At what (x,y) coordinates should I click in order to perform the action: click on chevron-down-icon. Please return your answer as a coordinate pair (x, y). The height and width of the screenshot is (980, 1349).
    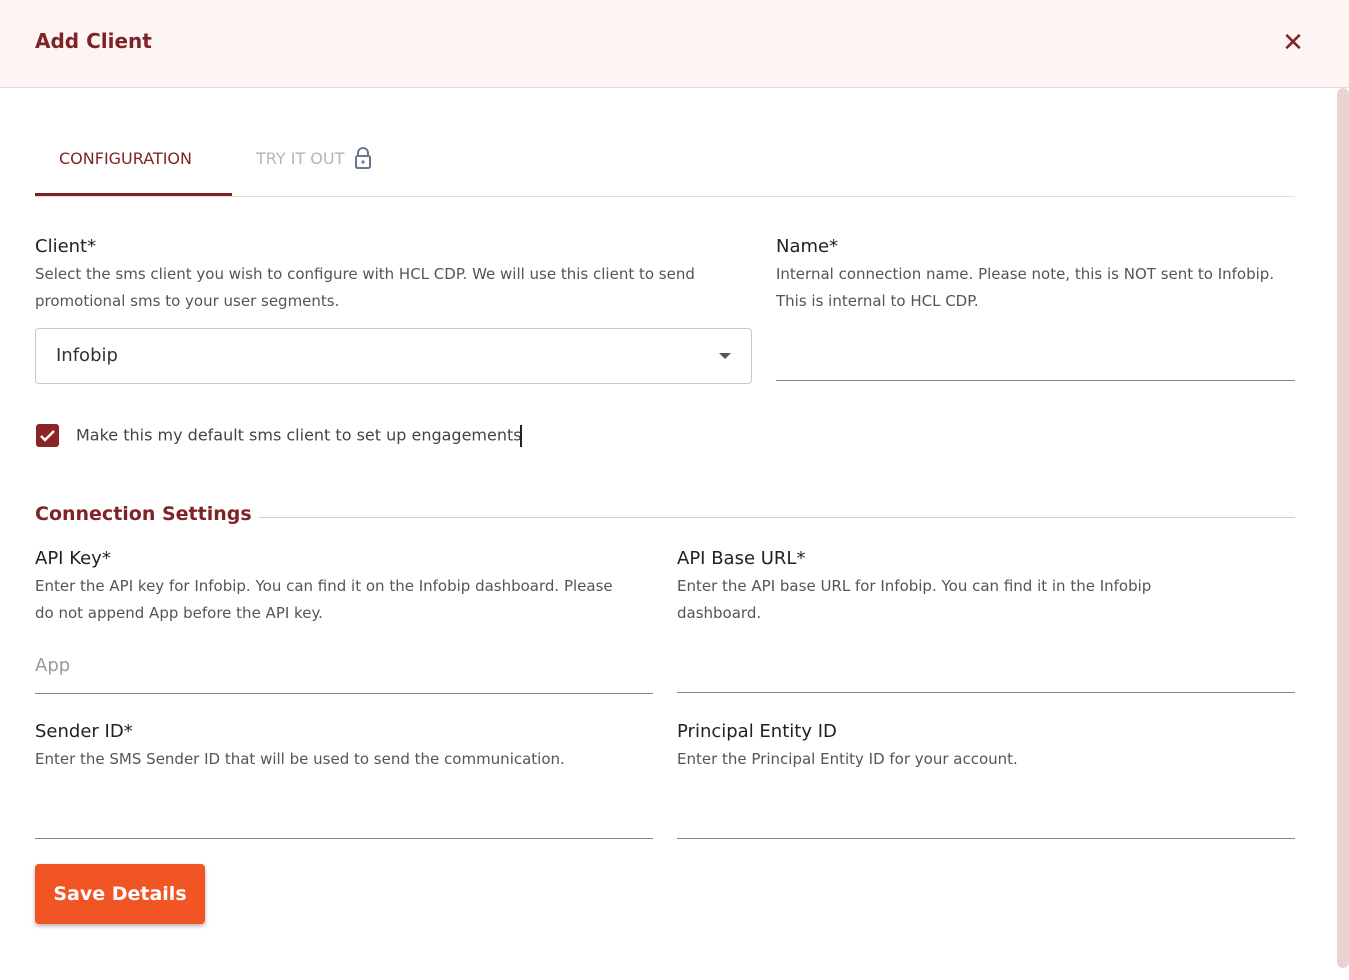
    Looking at the image, I should click on (725, 356).